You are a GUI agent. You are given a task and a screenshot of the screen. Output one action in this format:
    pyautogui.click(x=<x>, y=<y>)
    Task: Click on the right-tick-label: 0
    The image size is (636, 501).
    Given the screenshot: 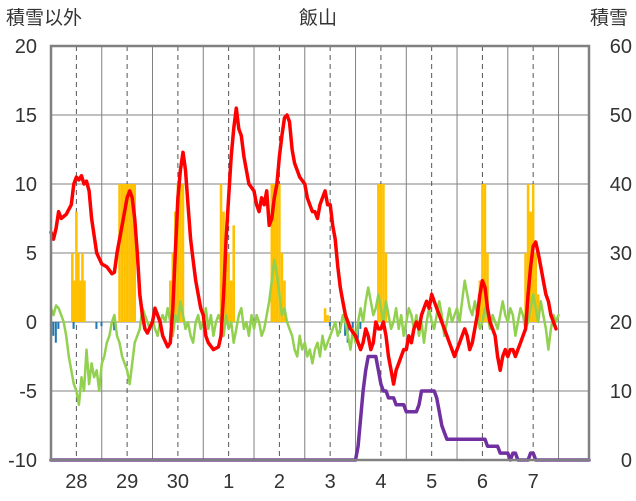 What is the action you would take?
    pyautogui.click(x=626, y=461)
    